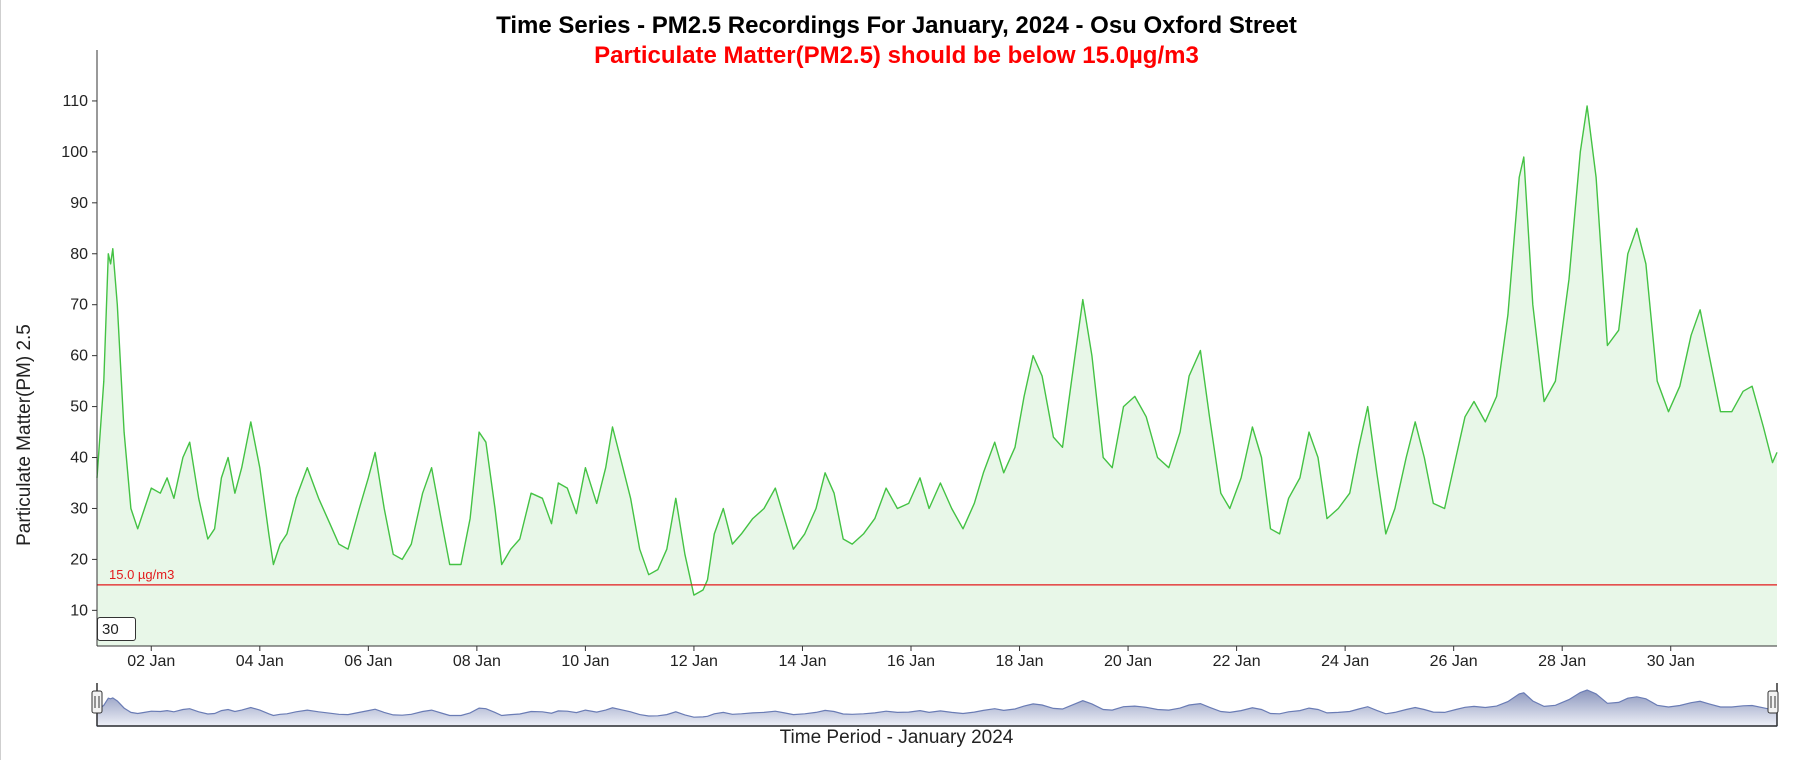 The width and height of the screenshot is (1793, 760). Describe the element at coordinates (694, 661) in the screenshot. I see `x-tick-label: 12 Jan` at that location.